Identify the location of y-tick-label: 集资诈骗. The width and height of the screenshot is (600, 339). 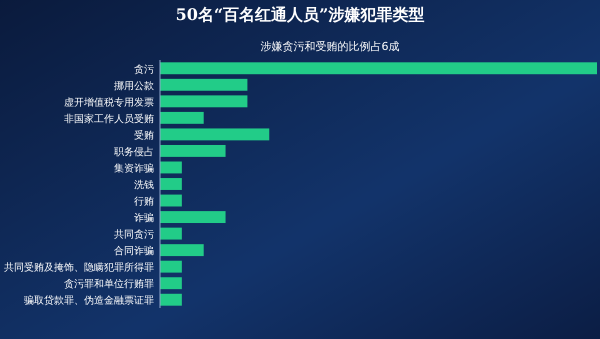
(134, 168).